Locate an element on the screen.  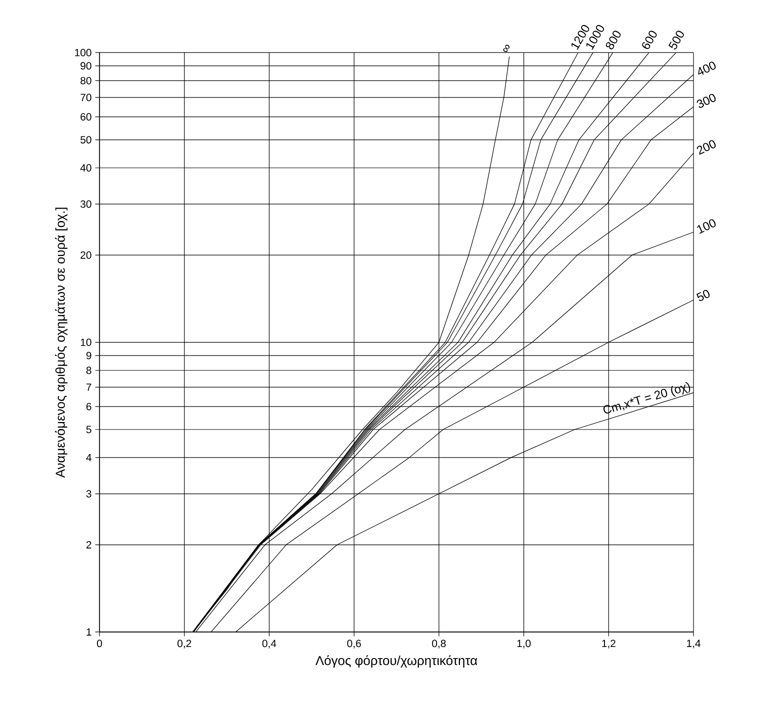
y-tick-label: 70 is located at coordinates (86, 98).